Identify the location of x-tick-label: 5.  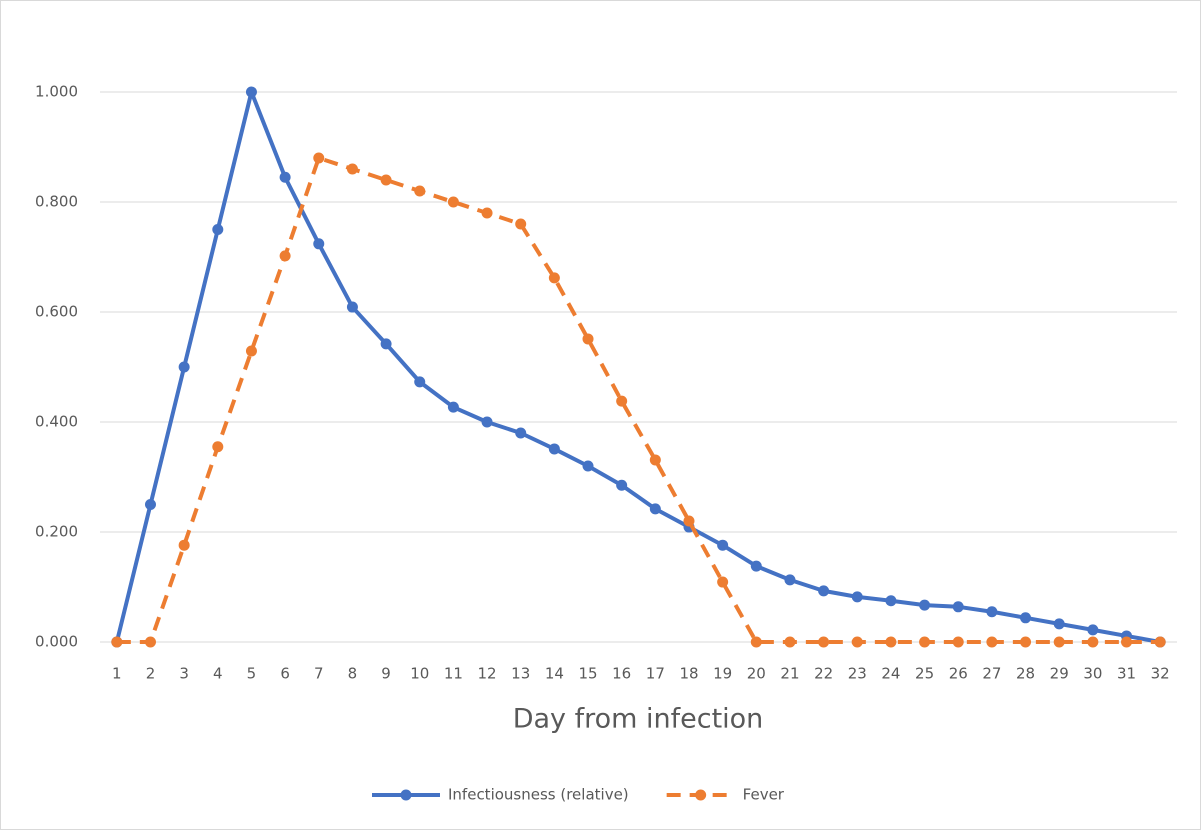
(252, 674).